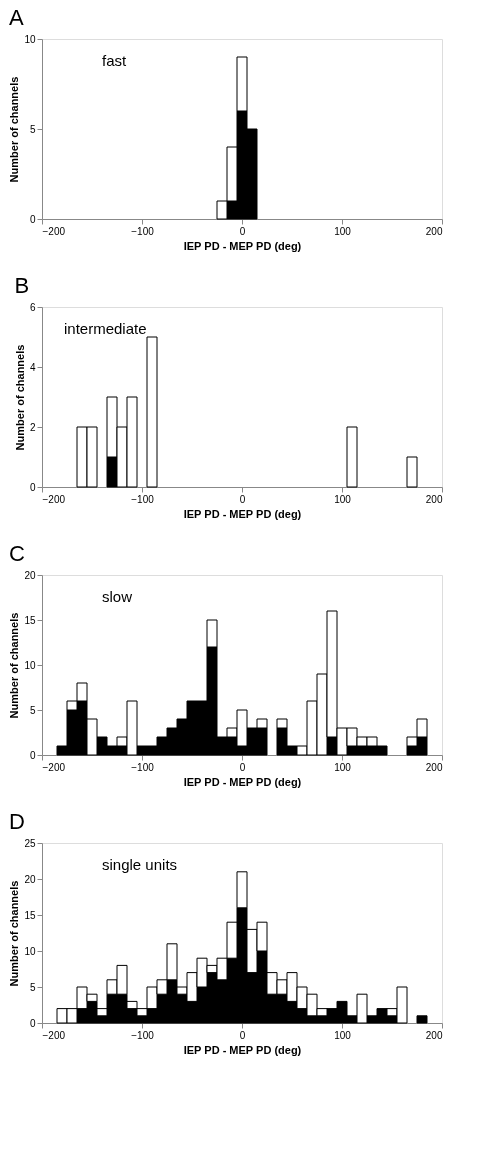 The image size is (495, 1173). I want to click on annotation: single units, so click(140, 864).